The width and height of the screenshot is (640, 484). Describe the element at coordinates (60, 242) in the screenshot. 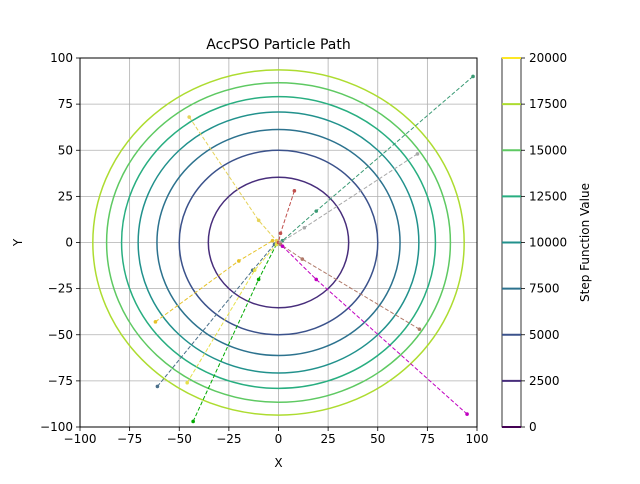

I see `y-axis-ticks: −100 −75 −50 −25 0 25 50 75 100` at that location.